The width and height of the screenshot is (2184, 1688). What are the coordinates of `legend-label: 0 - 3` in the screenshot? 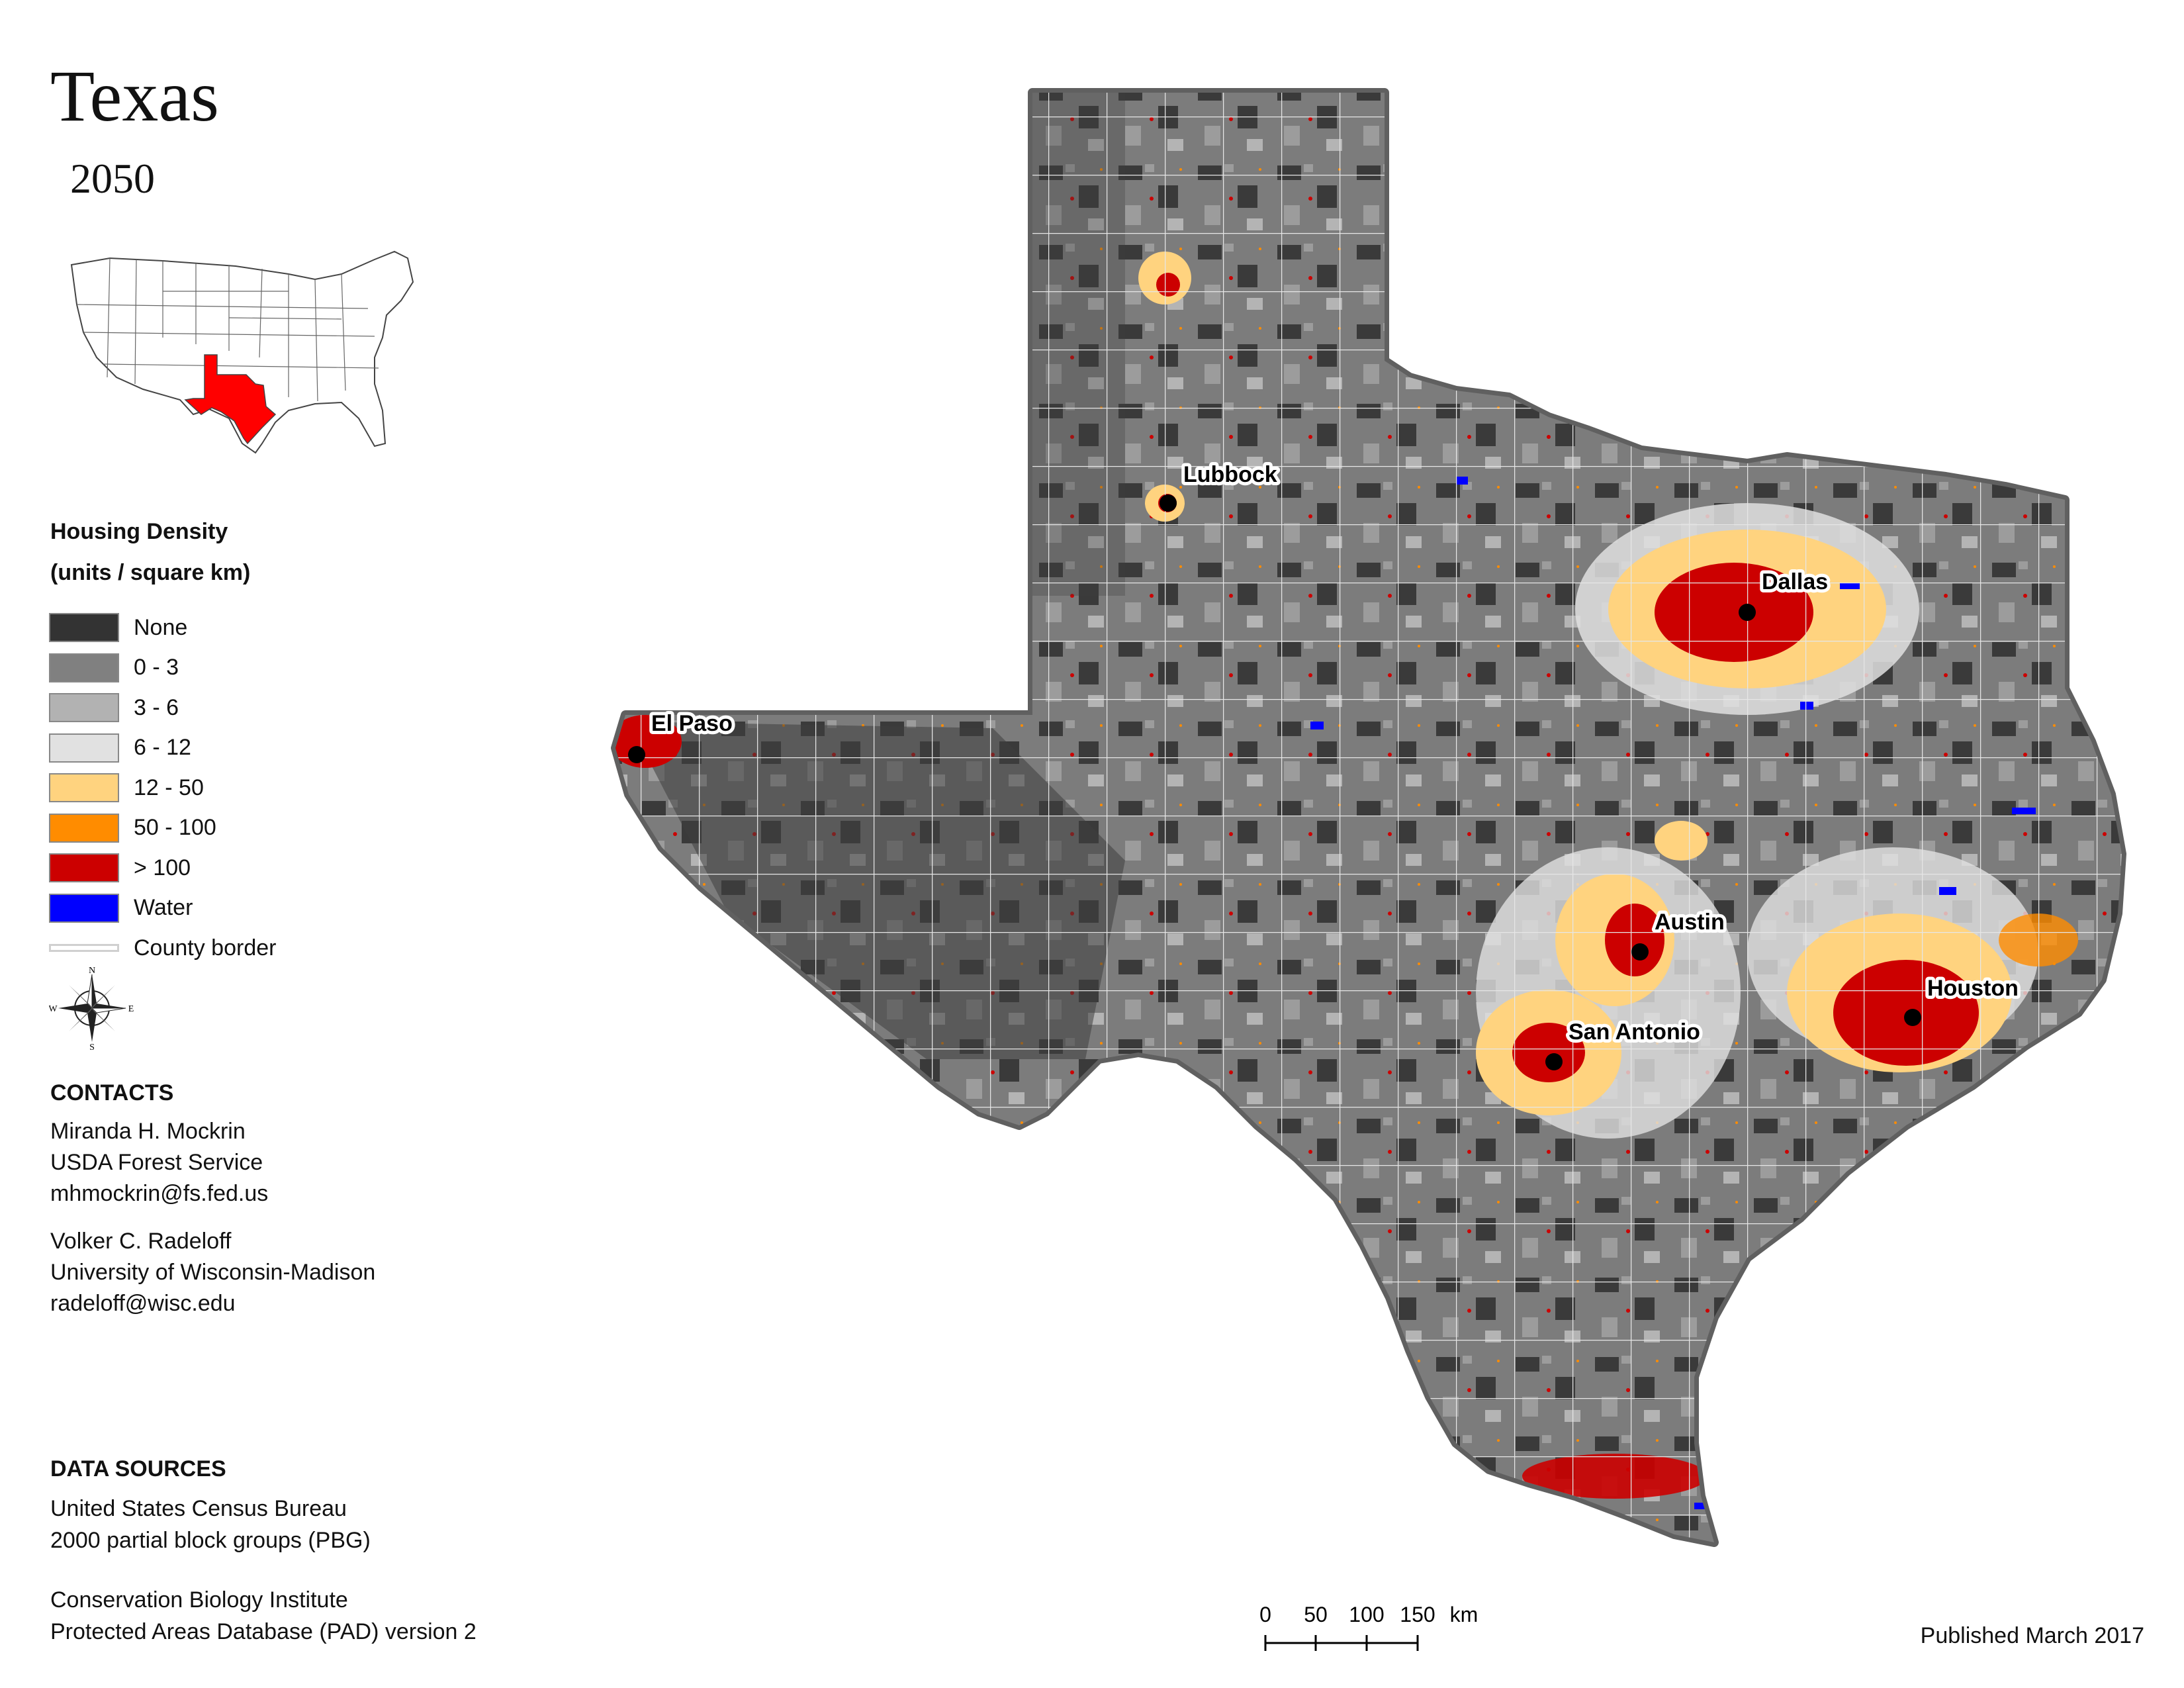 It's located at (156, 667).